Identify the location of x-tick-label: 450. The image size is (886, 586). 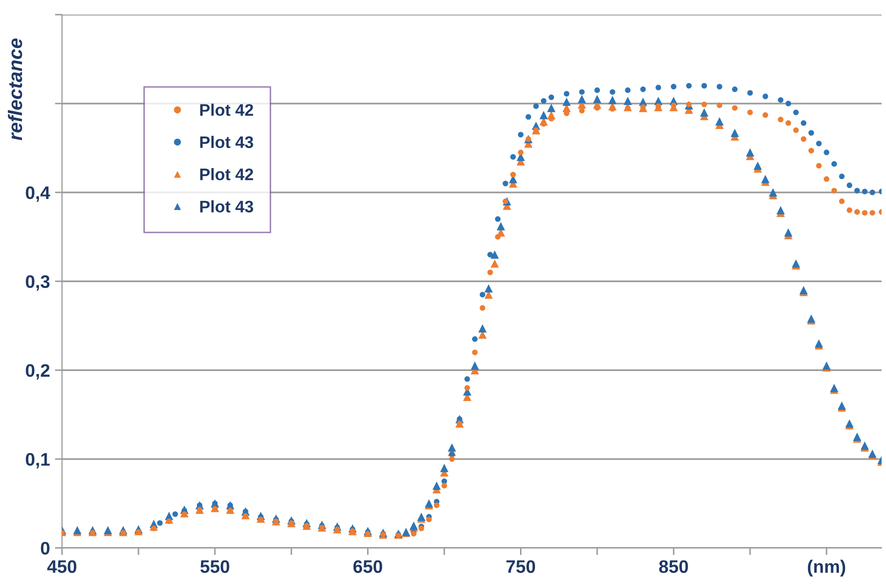
(61, 566).